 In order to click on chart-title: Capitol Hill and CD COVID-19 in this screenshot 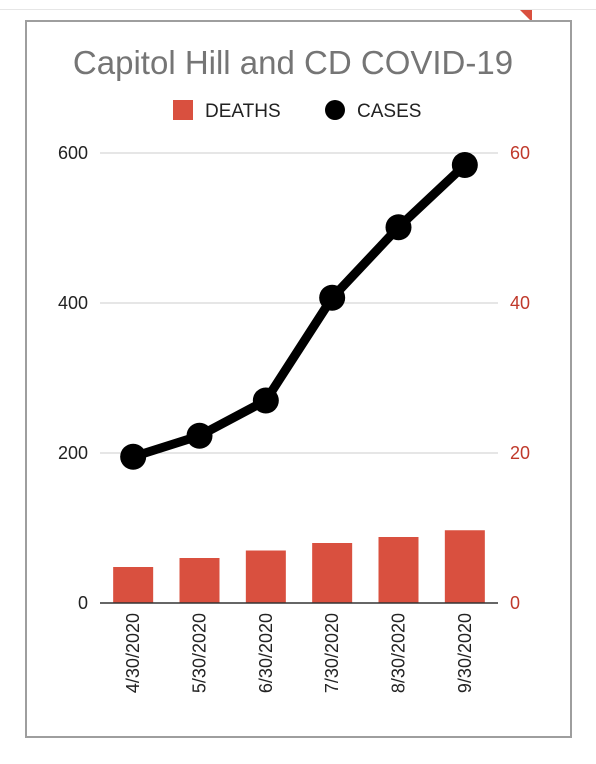, I will do `click(293, 62)`.